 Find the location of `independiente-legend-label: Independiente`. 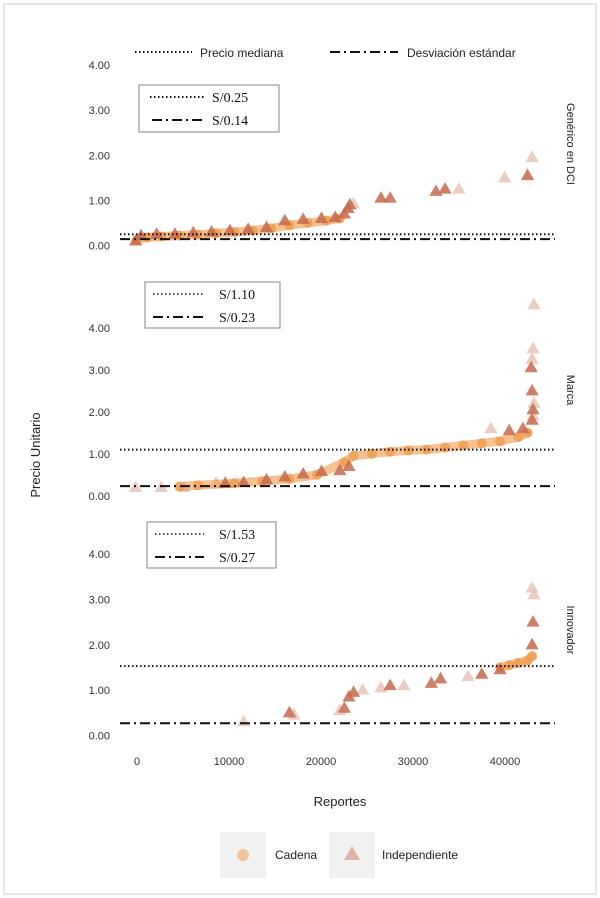

independiente-legend-label: Independiente is located at coordinates (420, 855).